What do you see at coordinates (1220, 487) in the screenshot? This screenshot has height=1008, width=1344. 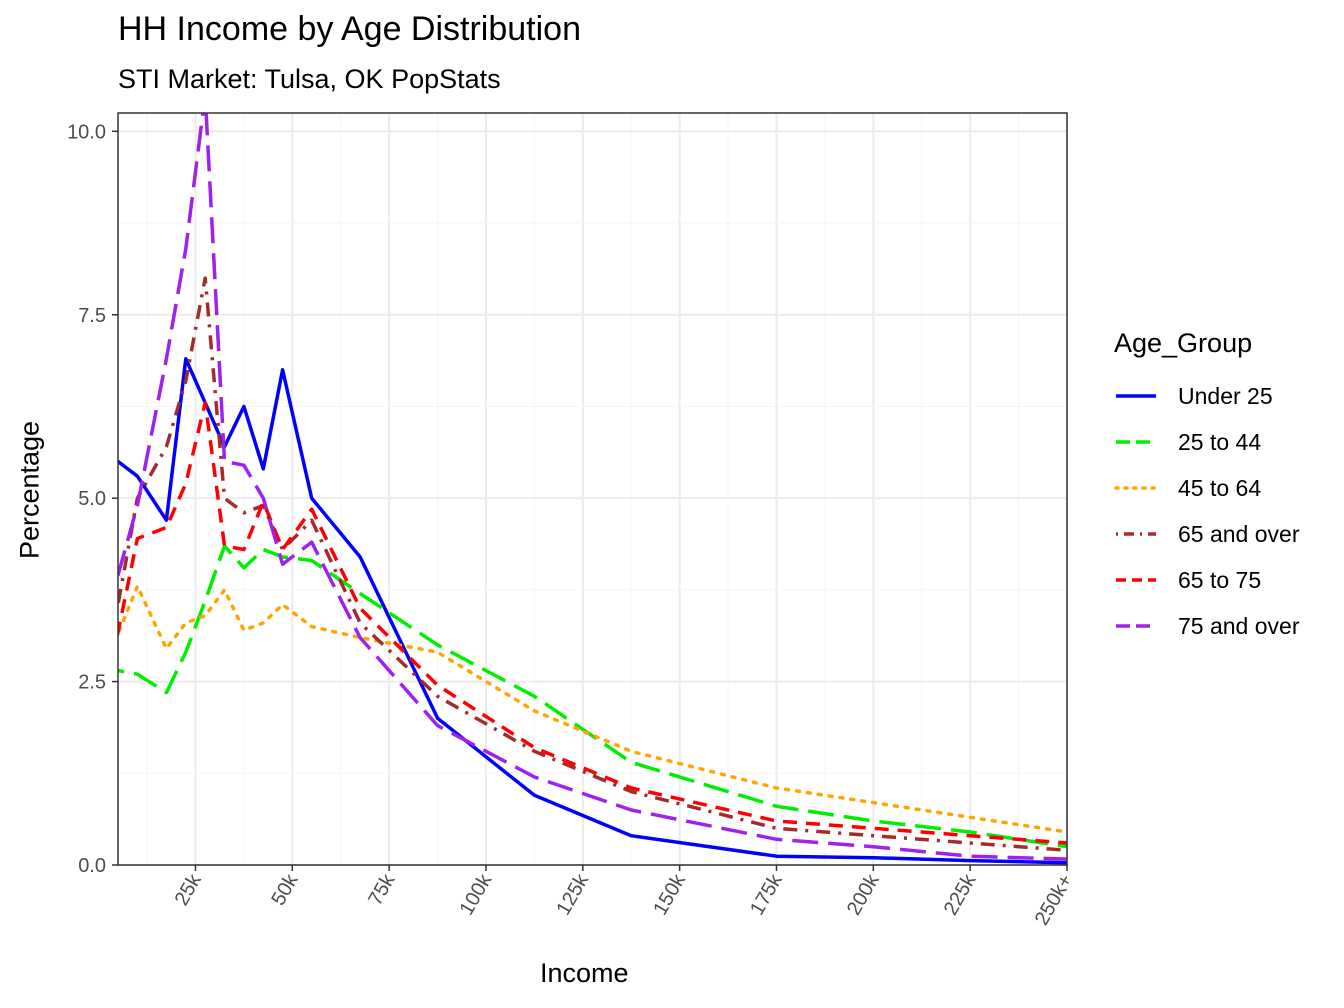 I see `legend-label: 45 to 64` at bounding box center [1220, 487].